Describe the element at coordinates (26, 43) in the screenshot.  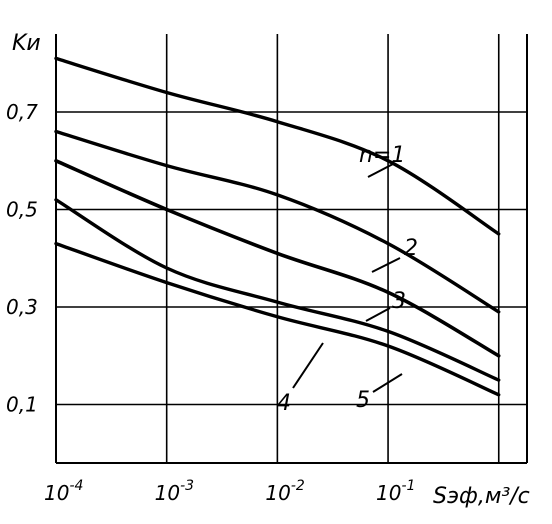
I see `y-axis-title: Kи` at that location.